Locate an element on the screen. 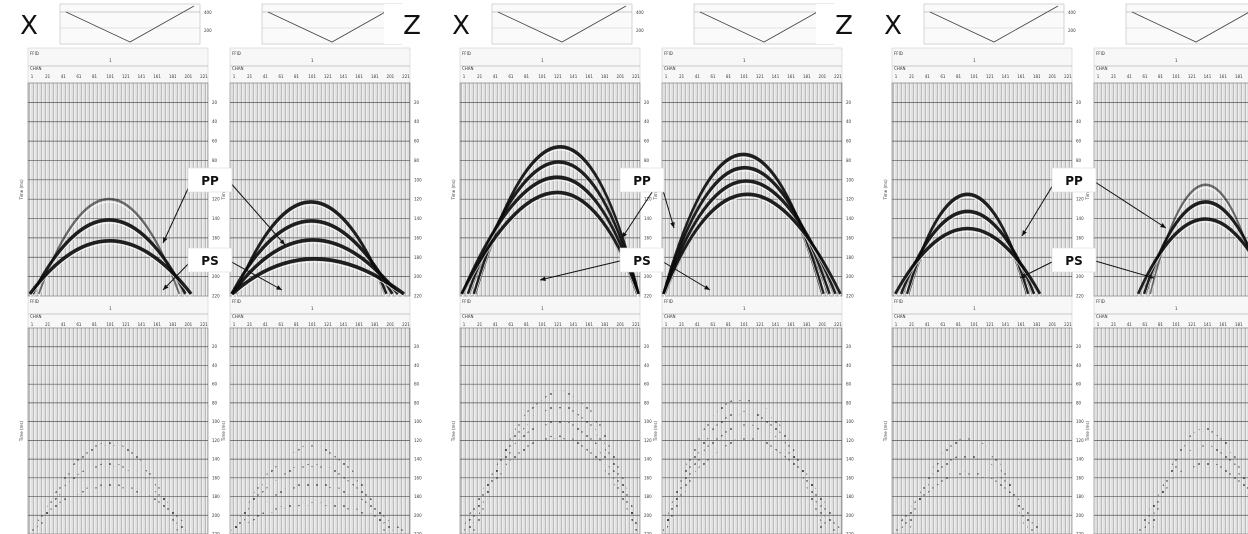  time-tick-label: 80 is located at coordinates (417, 402).